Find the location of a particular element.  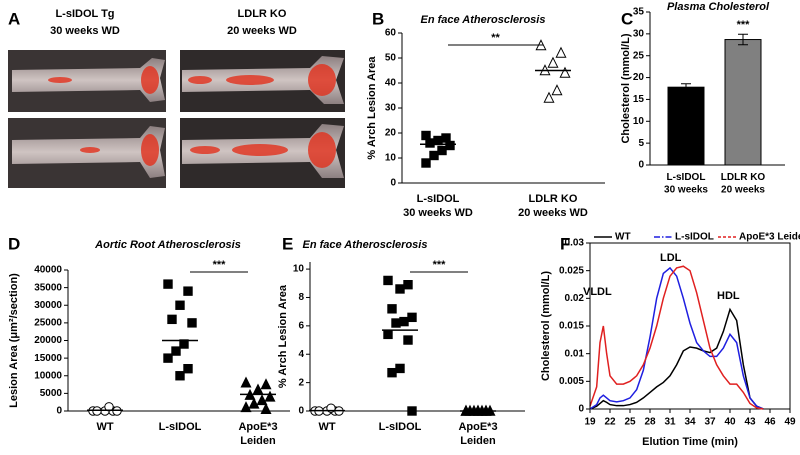

column-subtitle: 20 weeks WD is located at coordinates (262, 31).